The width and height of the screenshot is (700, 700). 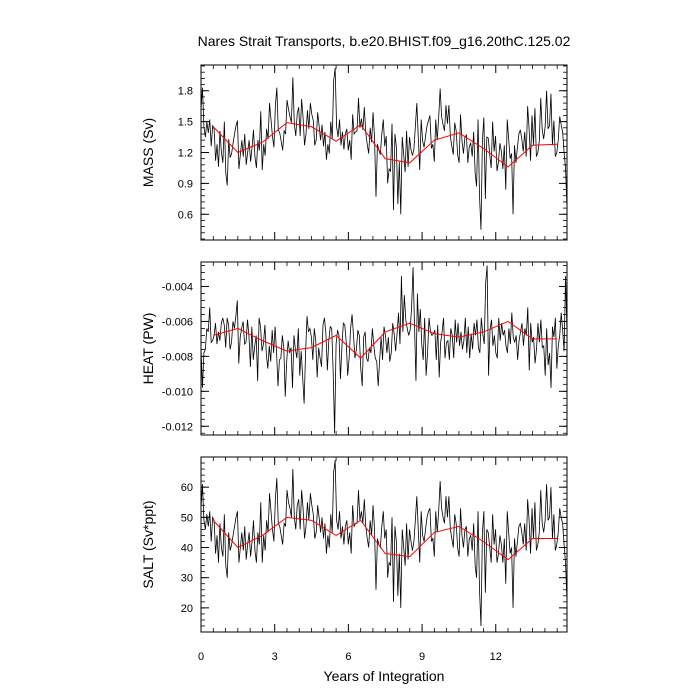 I want to click on salt-series-group, so click(x=384, y=542).